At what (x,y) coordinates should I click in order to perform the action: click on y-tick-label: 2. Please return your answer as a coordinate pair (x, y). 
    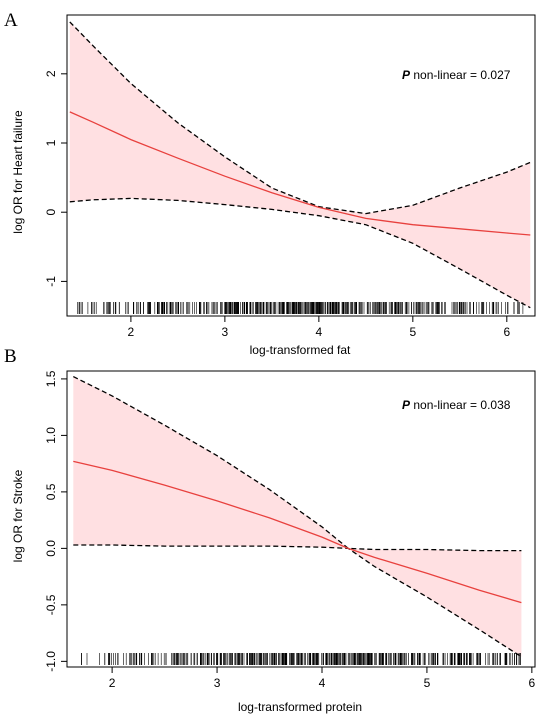
    Looking at the image, I should click on (51, 73).